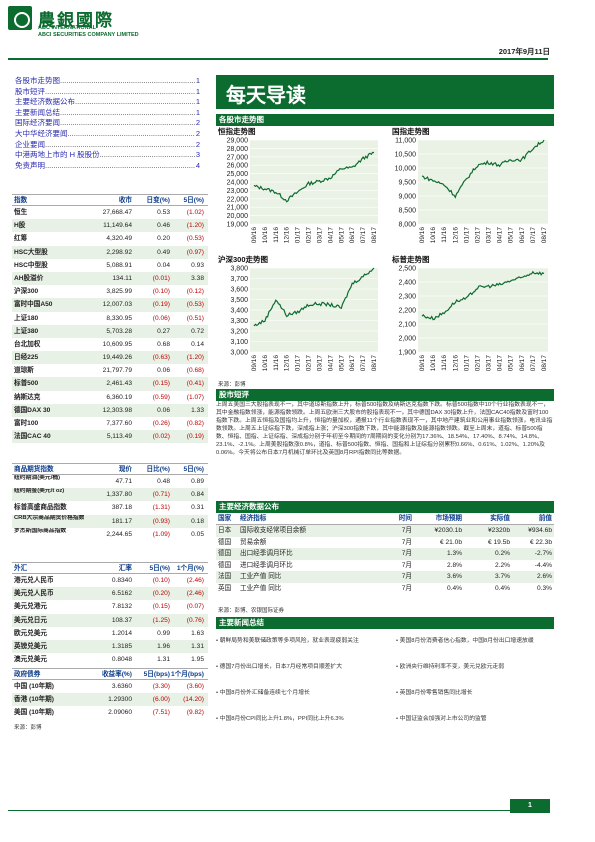  What do you see at coordinates (163, 660) in the screenshot?
I see `cell-value: 1.31` at bounding box center [163, 660].